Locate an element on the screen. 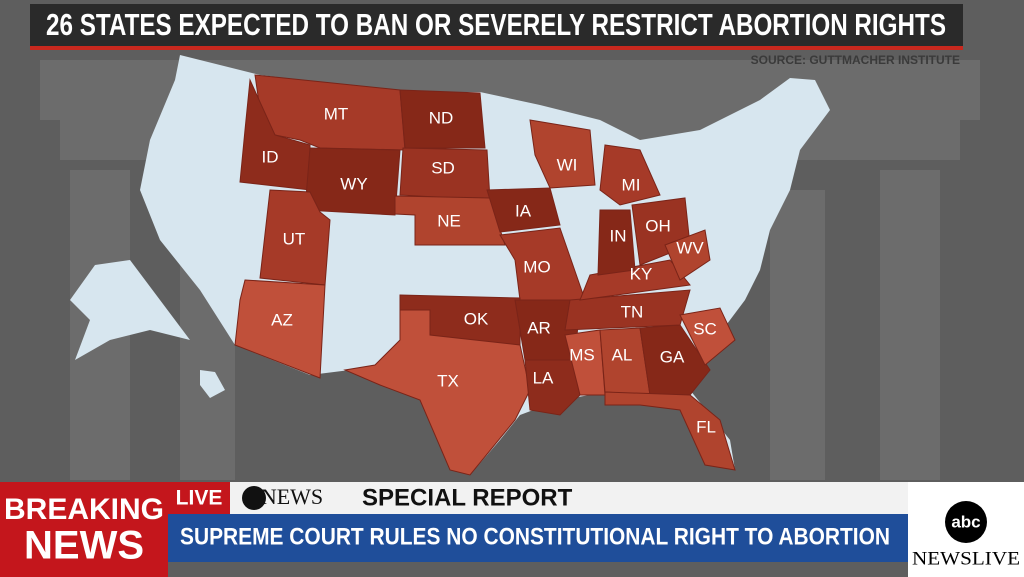  state-label: MT is located at coordinates (336, 113).